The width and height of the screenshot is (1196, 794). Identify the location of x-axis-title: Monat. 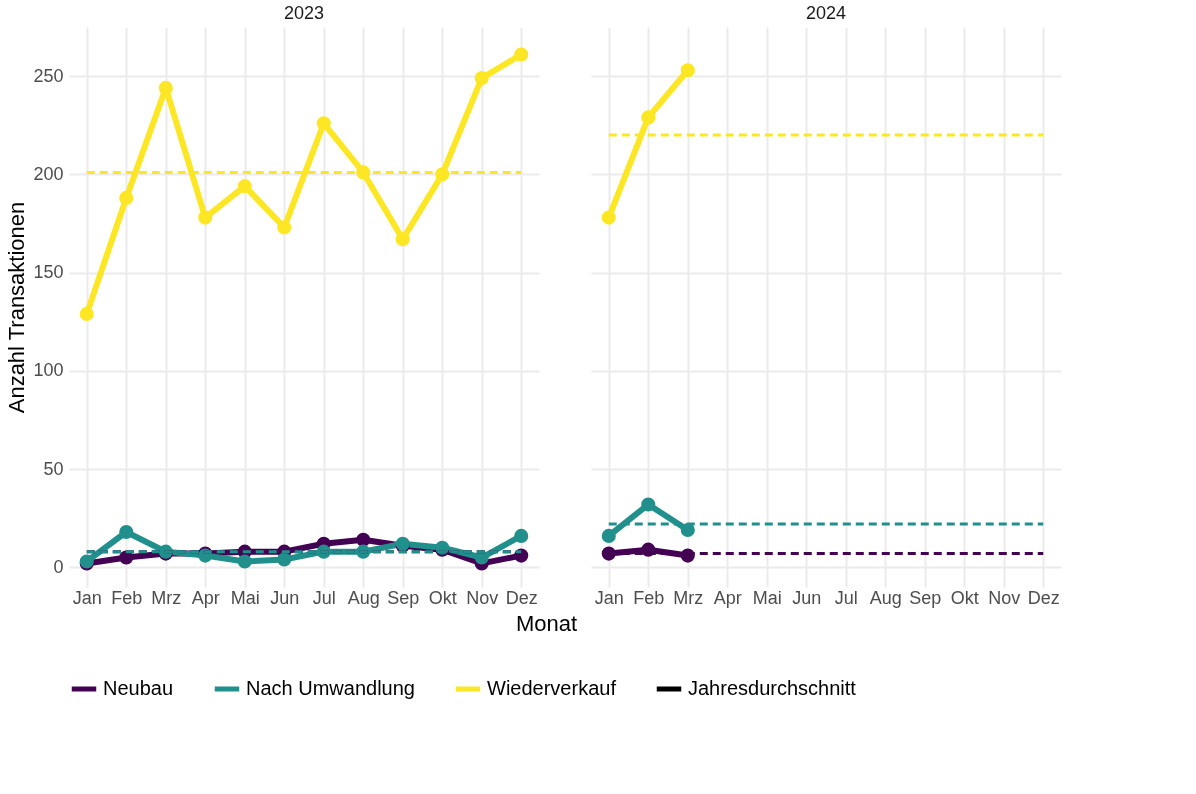
(546, 623).